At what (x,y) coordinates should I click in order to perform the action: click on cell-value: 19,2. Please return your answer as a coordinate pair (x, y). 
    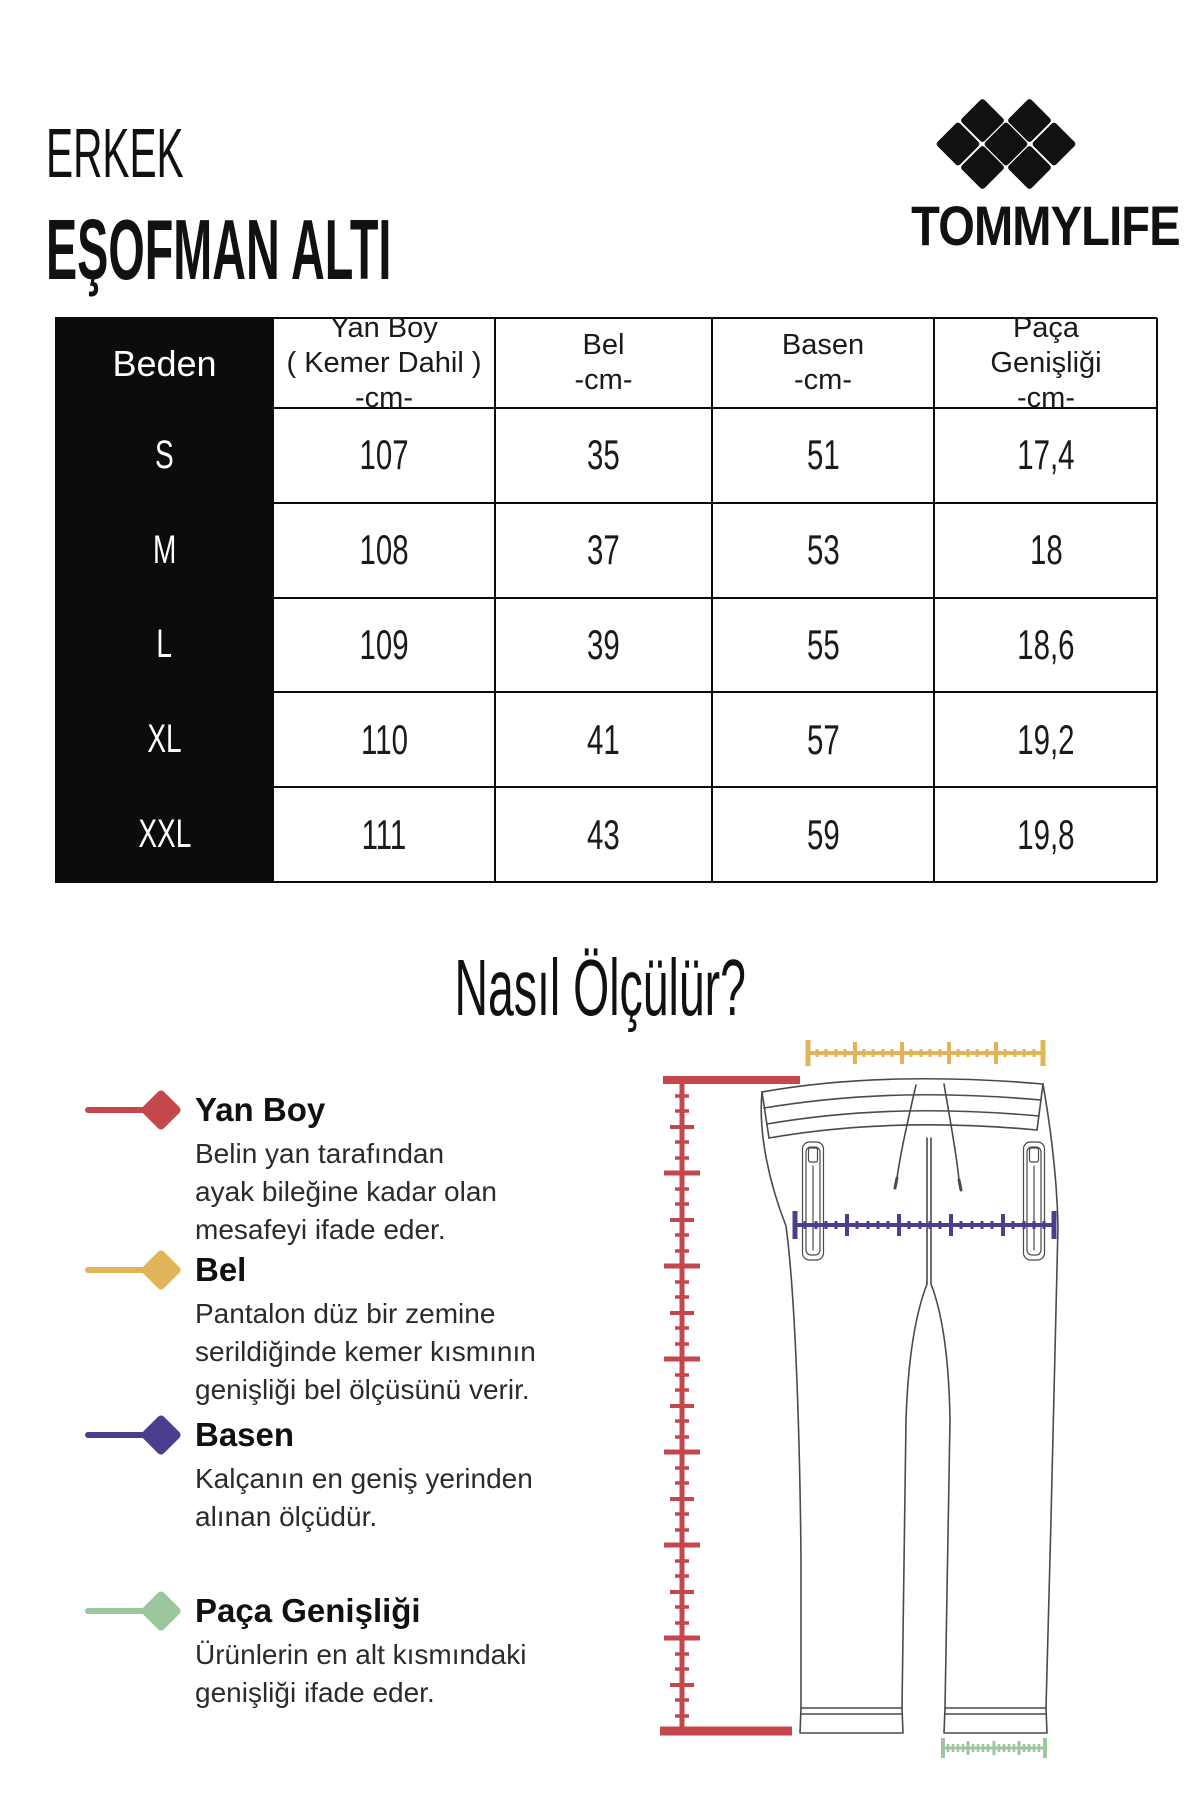
    Looking at the image, I should click on (1046, 739).